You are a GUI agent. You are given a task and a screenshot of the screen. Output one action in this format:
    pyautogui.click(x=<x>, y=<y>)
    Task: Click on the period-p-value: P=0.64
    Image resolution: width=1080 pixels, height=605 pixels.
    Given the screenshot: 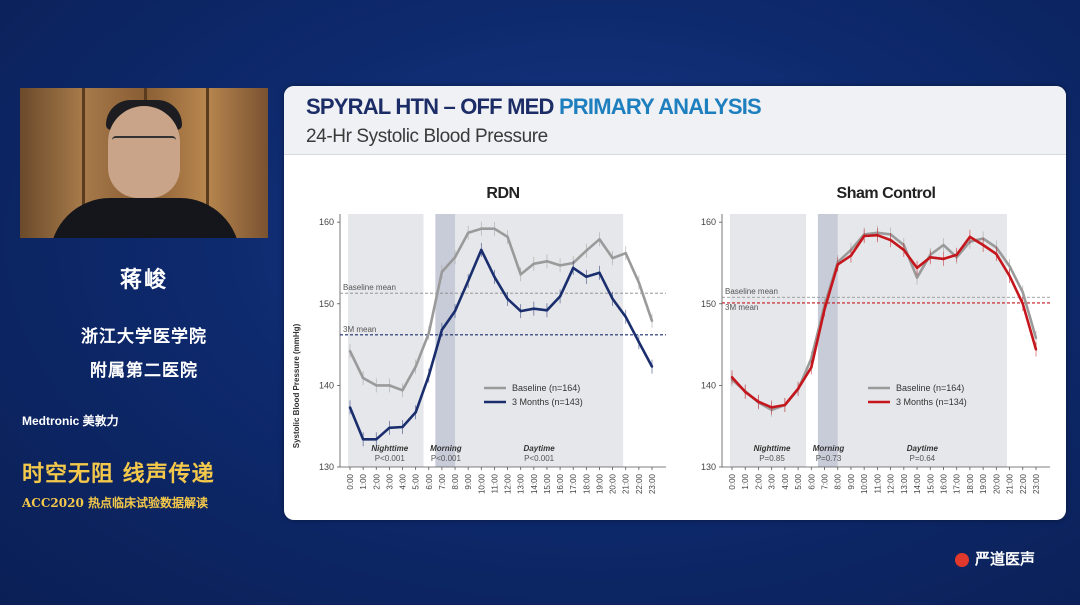 What is the action you would take?
    pyautogui.click(x=923, y=458)
    